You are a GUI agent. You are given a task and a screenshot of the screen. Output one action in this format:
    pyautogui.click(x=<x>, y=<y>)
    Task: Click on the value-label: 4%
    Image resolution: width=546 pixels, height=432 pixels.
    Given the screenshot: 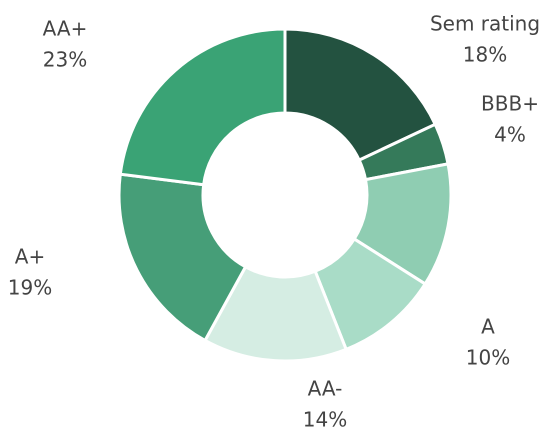 What is the action you would take?
    pyautogui.click(x=510, y=135)
    